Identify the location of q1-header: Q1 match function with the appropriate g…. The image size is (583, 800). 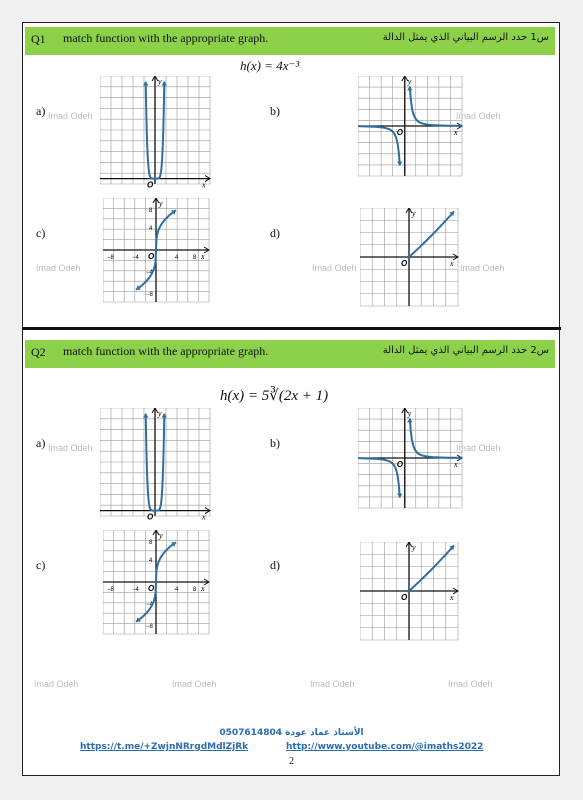
(290, 41).